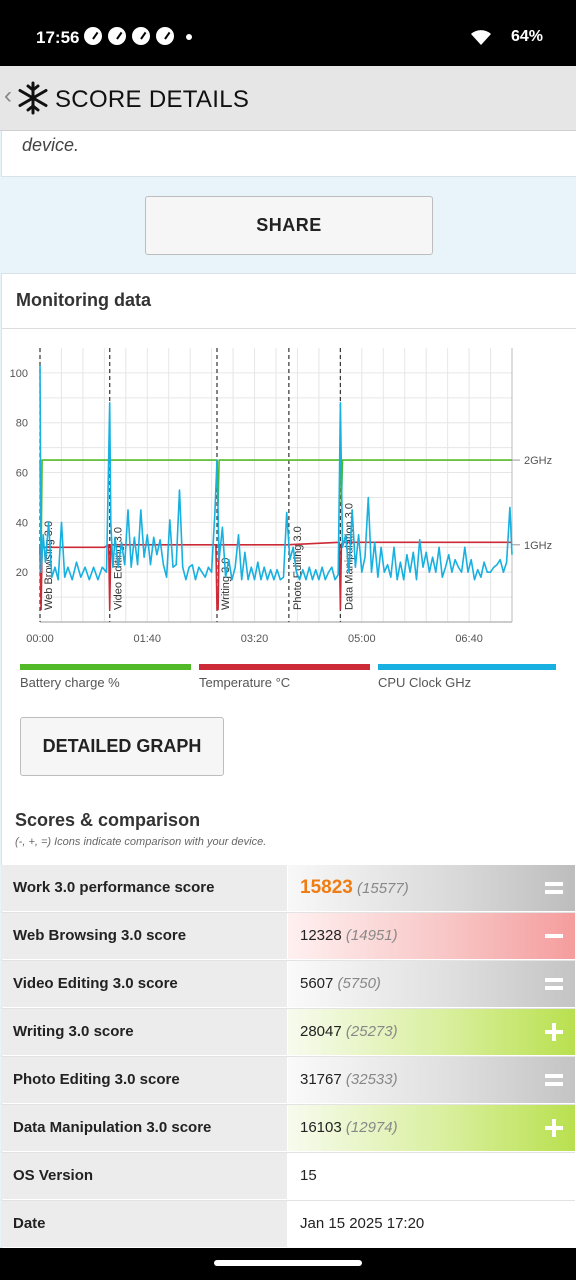 The height and width of the screenshot is (1280, 576). I want to click on legend-temperature: Temperature °C, so click(284, 679).